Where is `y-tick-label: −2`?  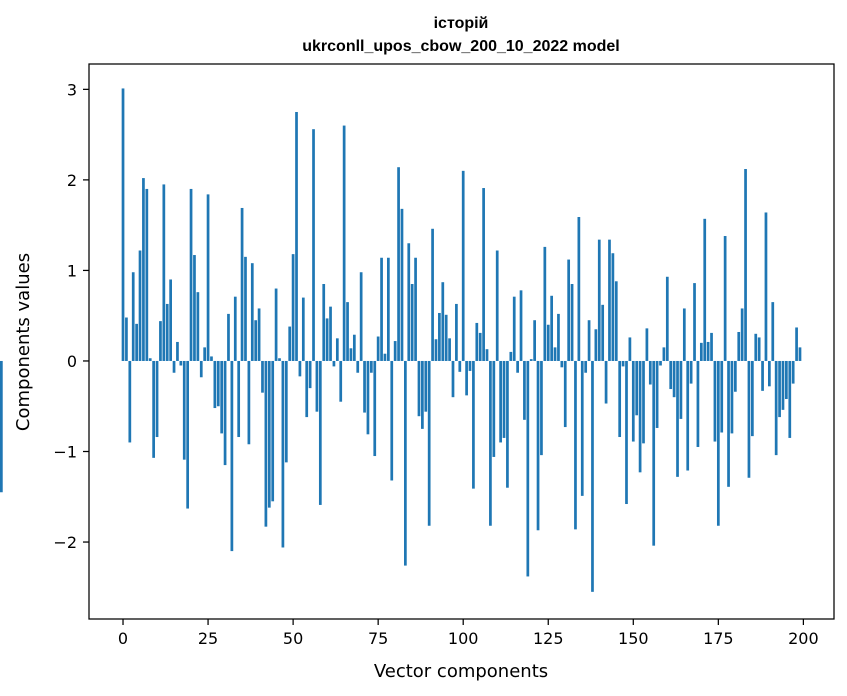 y-tick-label: −2 is located at coordinates (65, 542).